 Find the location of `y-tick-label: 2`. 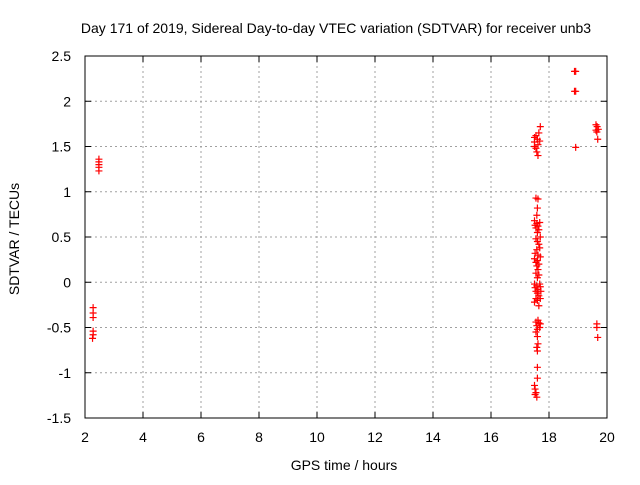

y-tick-label: 2 is located at coordinates (67, 101).